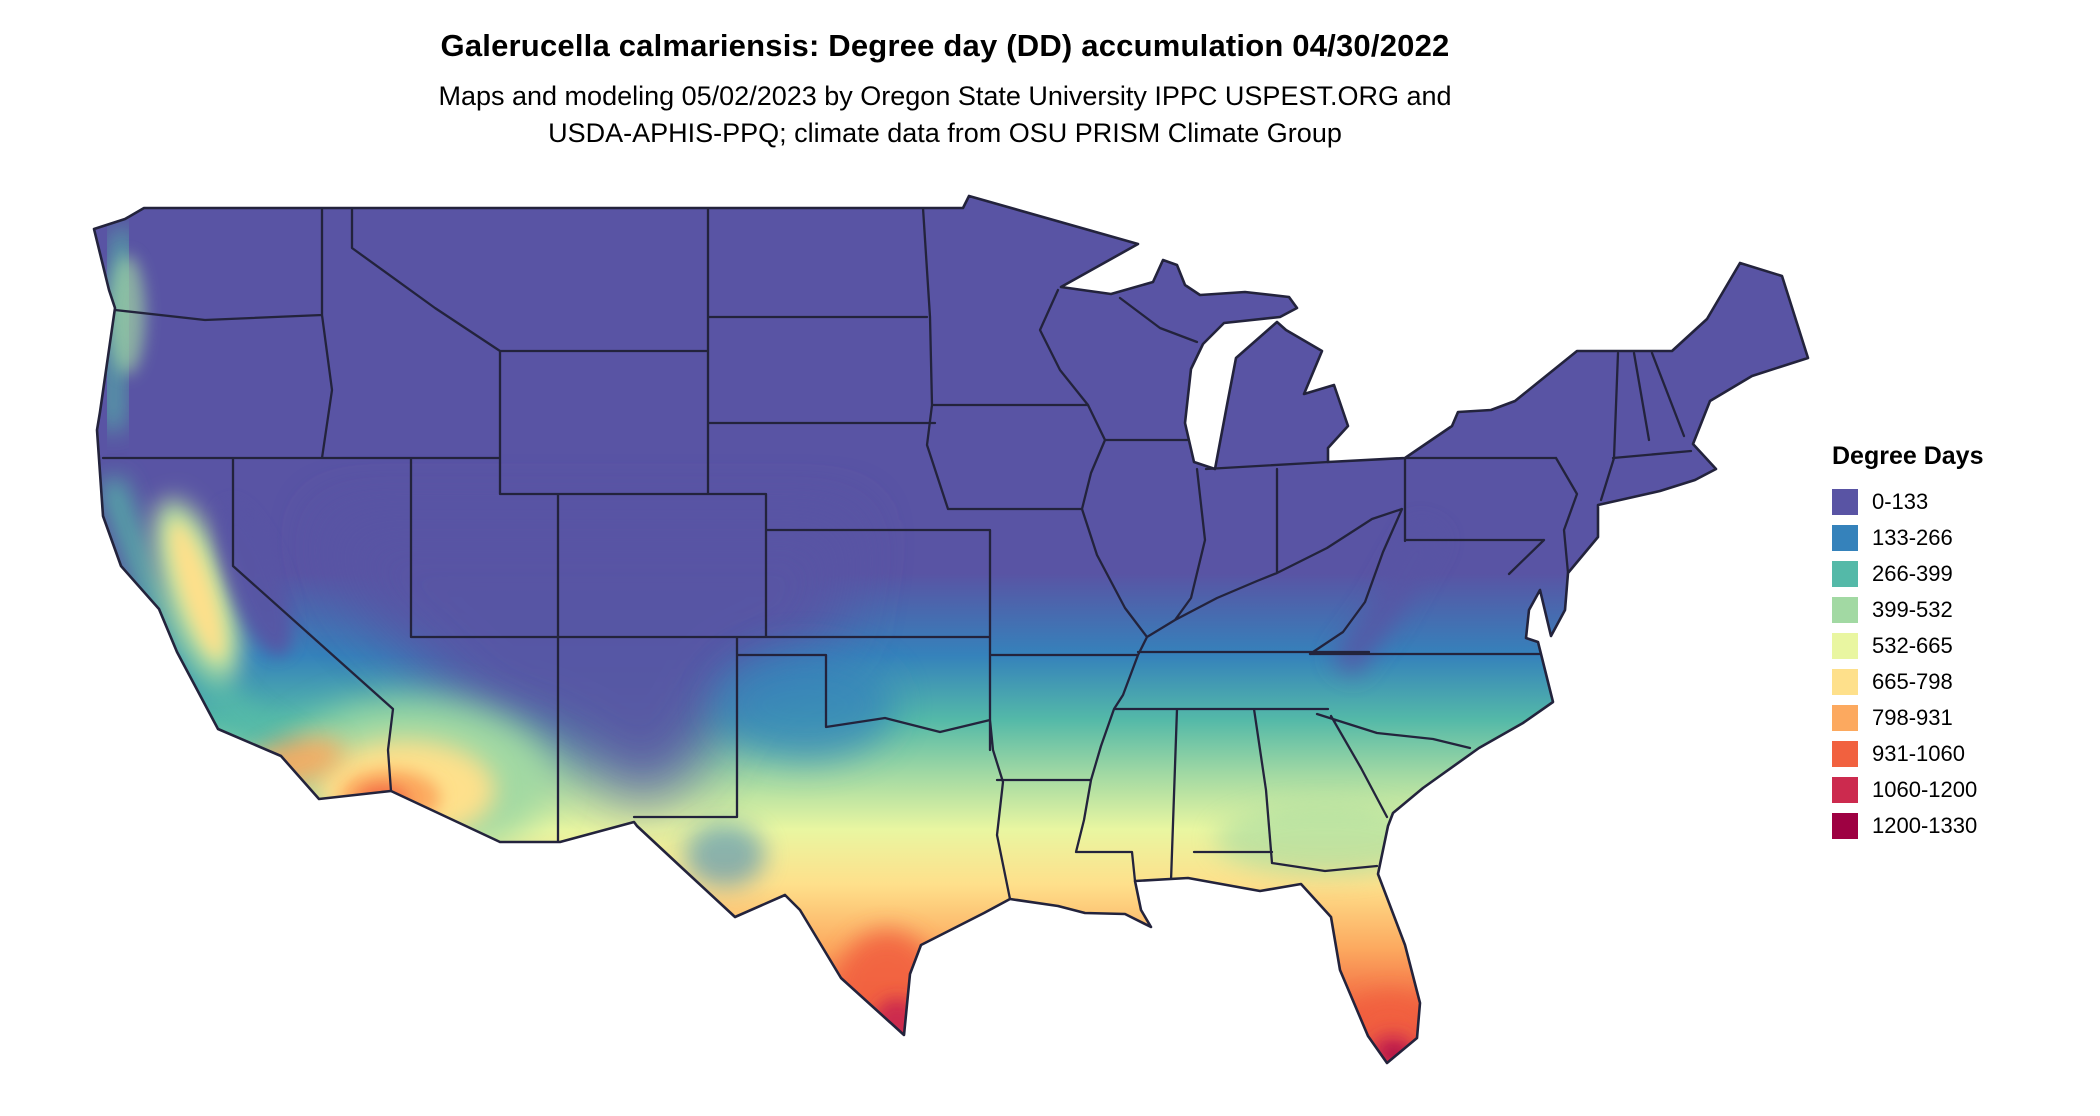 Image resolution: width=2100 pixels, height=1116 pixels. Describe the element at coordinates (1908, 456) in the screenshot. I see `legend-title: Degree Days` at that location.